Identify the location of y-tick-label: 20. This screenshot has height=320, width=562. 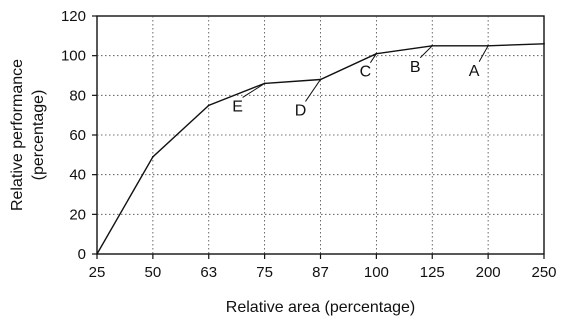
(77, 214).